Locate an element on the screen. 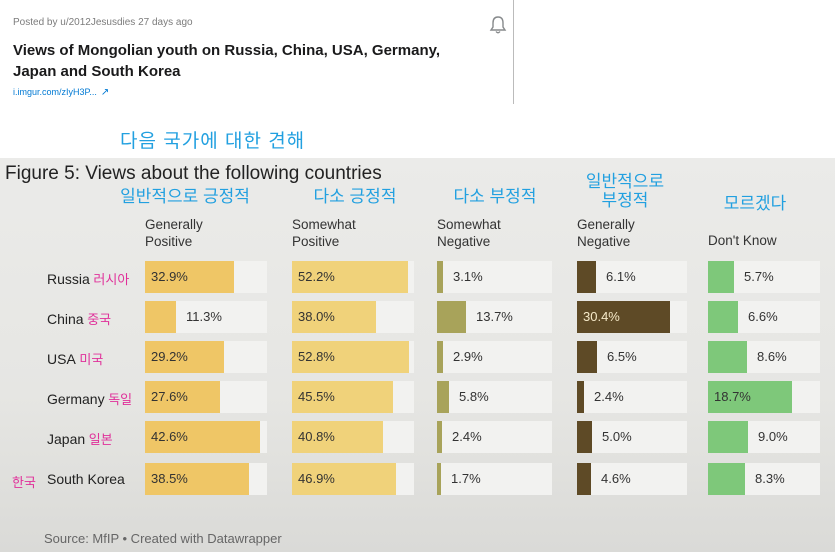  bar-value-label: 2.9% is located at coordinates (468, 356).